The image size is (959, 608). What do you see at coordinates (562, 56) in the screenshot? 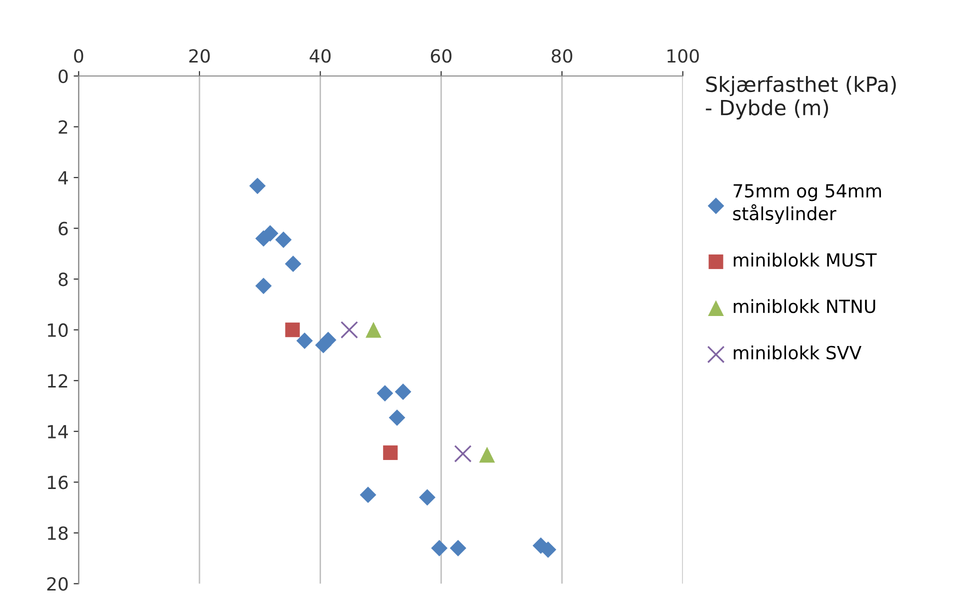
I see `x-tick-label: 80` at bounding box center [562, 56].